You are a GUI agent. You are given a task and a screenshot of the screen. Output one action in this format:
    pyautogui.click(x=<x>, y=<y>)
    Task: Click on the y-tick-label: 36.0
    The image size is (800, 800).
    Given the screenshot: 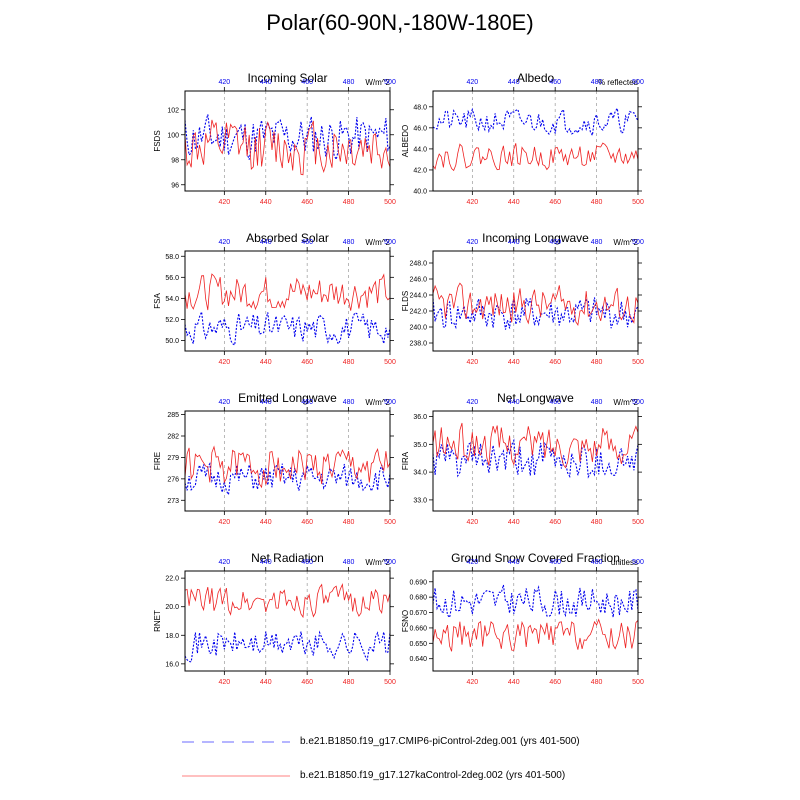 What is the action you would take?
    pyautogui.click(x=420, y=417)
    